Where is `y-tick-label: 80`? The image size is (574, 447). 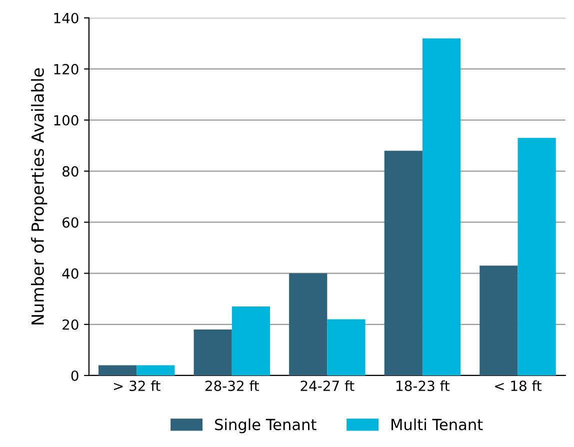
y-tick-label: 80 is located at coordinates (70, 171).